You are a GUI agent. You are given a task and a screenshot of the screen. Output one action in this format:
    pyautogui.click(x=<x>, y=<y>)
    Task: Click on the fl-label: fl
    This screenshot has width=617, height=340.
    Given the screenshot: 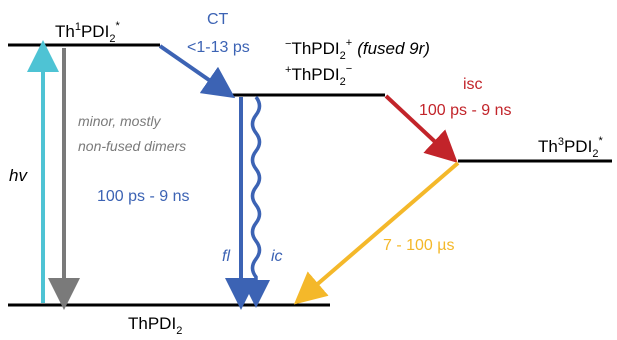 What is the action you would take?
    pyautogui.click(x=226, y=256)
    